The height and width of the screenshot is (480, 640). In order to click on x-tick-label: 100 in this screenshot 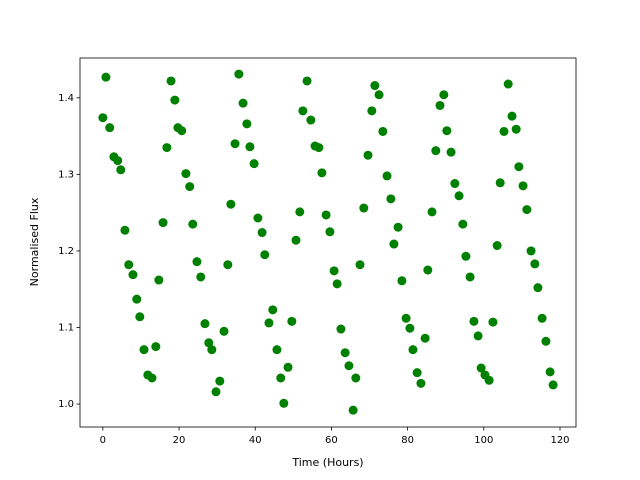, I will do `click(483, 440)`.